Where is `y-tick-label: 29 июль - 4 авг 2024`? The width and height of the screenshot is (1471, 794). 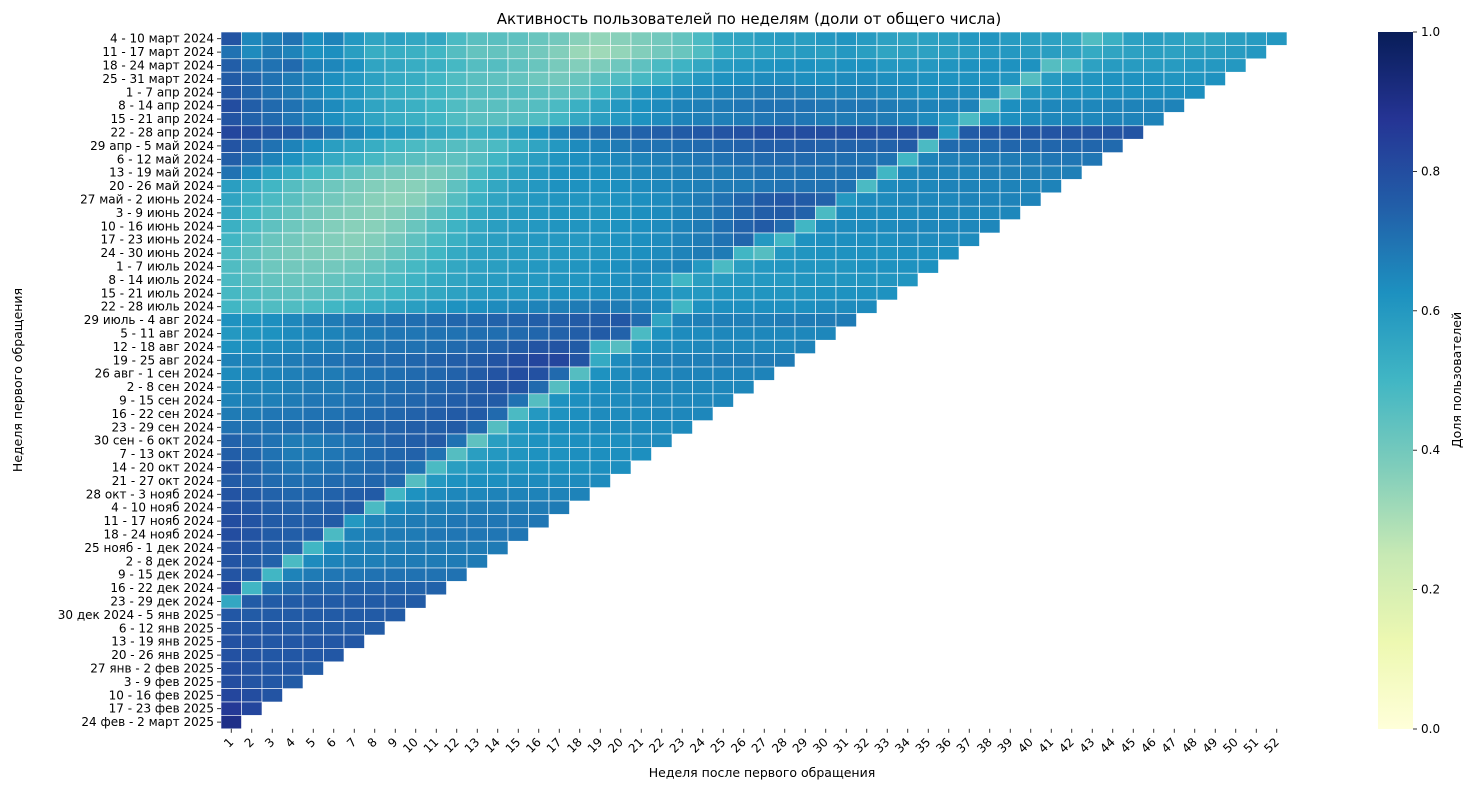 y-tick-label: 29 июль - 4 авг 2024 is located at coordinates (149, 320).